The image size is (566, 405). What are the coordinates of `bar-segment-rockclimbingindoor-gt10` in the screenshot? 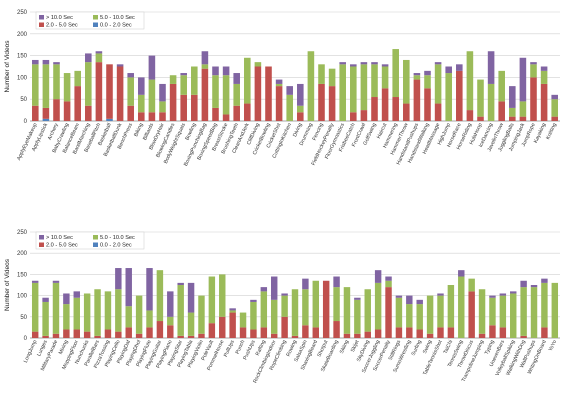 It's located at (274, 288).